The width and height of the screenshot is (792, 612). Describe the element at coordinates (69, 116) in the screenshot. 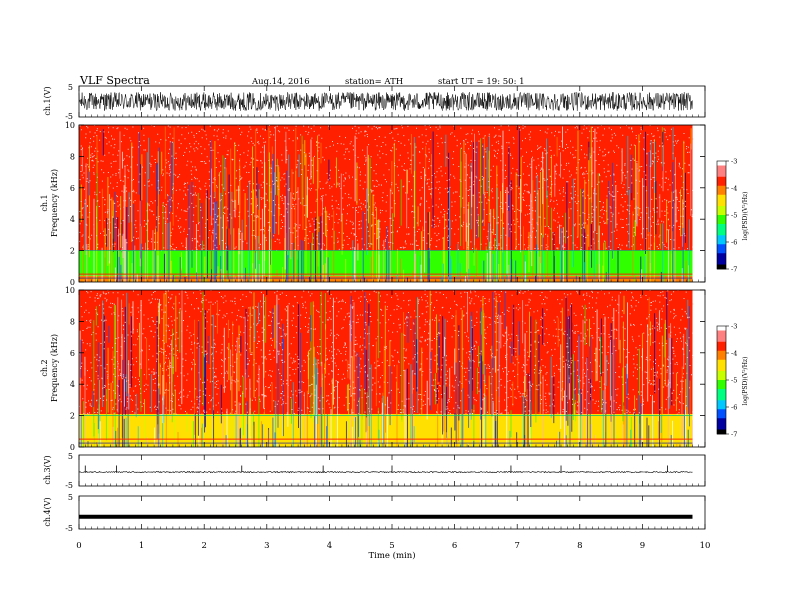

I see `ch1-ytick-bottom: -5` at that location.